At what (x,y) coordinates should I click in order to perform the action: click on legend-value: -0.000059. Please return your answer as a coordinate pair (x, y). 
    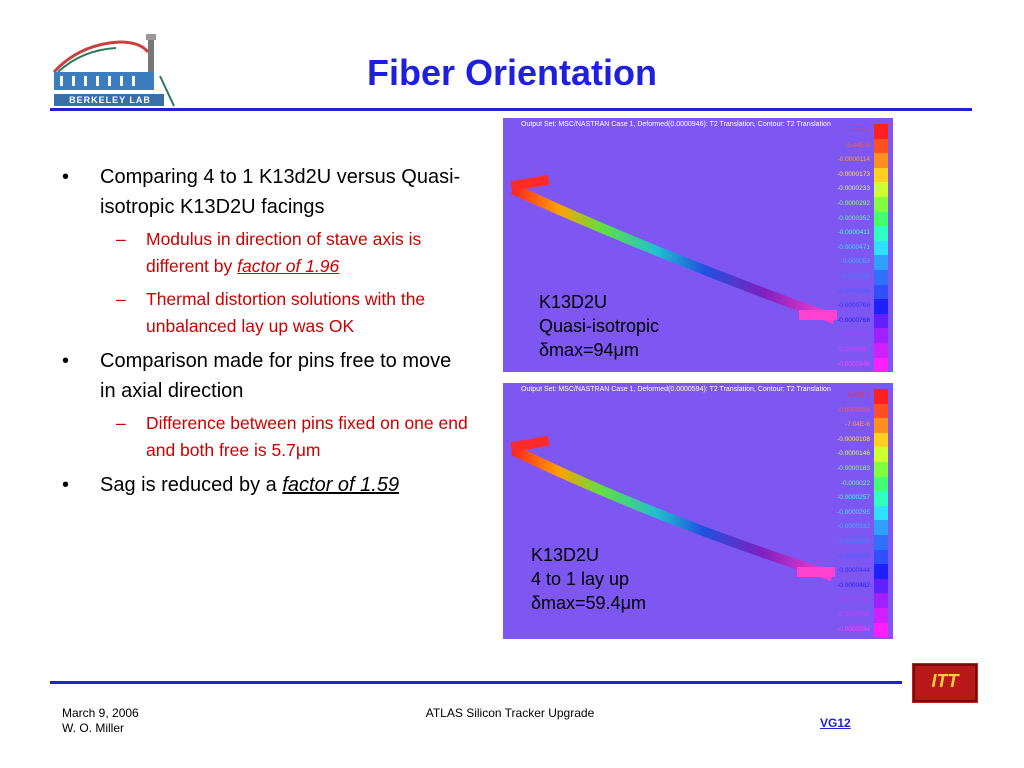
    Looking at the image, I should click on (855, 276).